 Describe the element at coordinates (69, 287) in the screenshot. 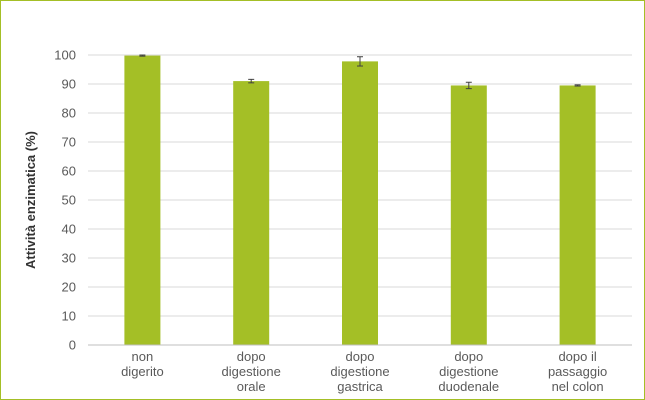

I see `y-tick-label: 20` at that location.